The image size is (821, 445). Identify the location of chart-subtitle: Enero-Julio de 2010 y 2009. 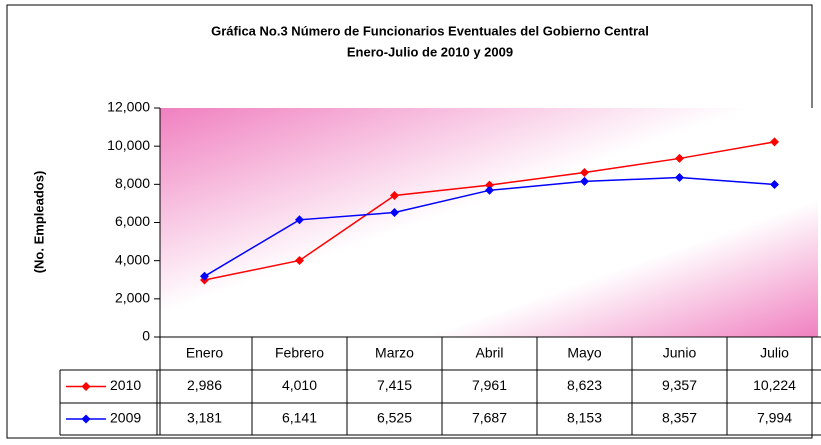
(430, 51).